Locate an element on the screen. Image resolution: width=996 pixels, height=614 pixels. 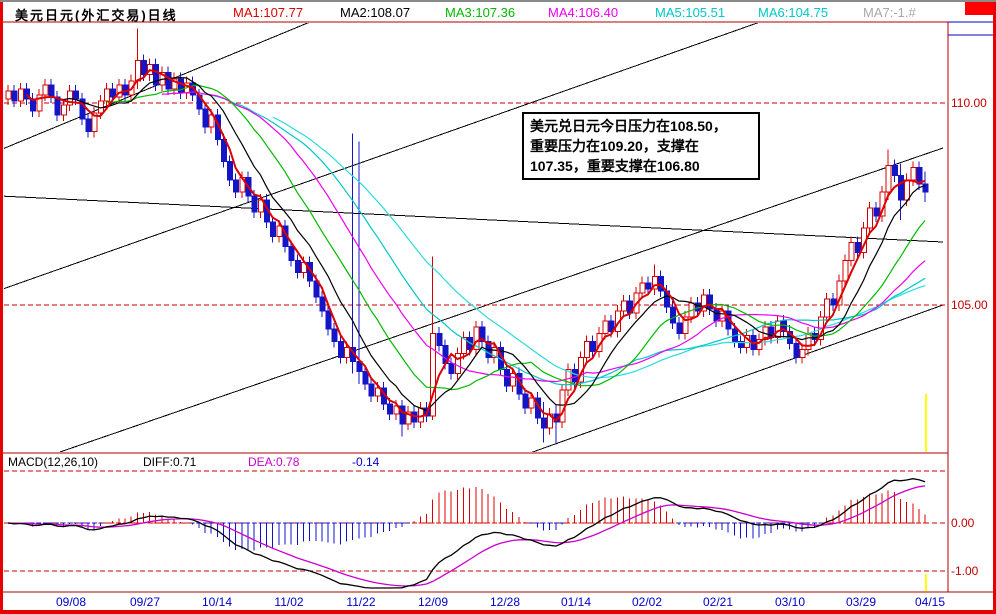
x-axis-date-label: 10/14 is located at coordinates (217, 602).